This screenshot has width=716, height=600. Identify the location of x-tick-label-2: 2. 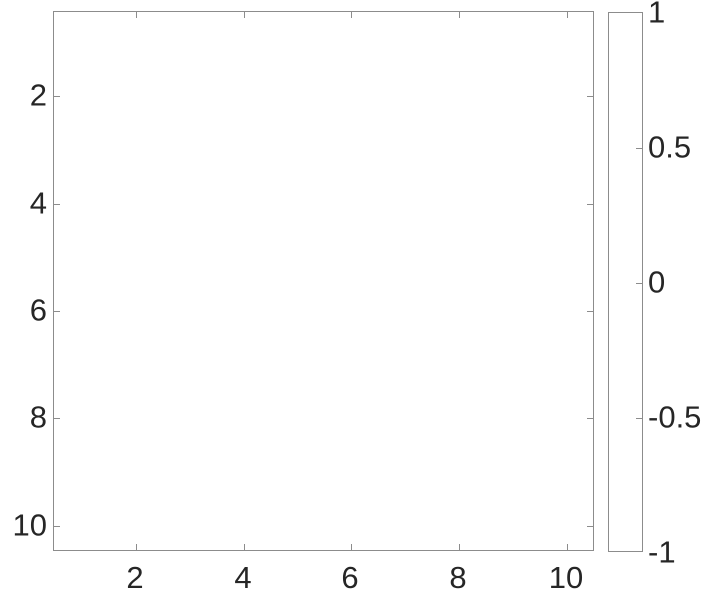
(135, 577).